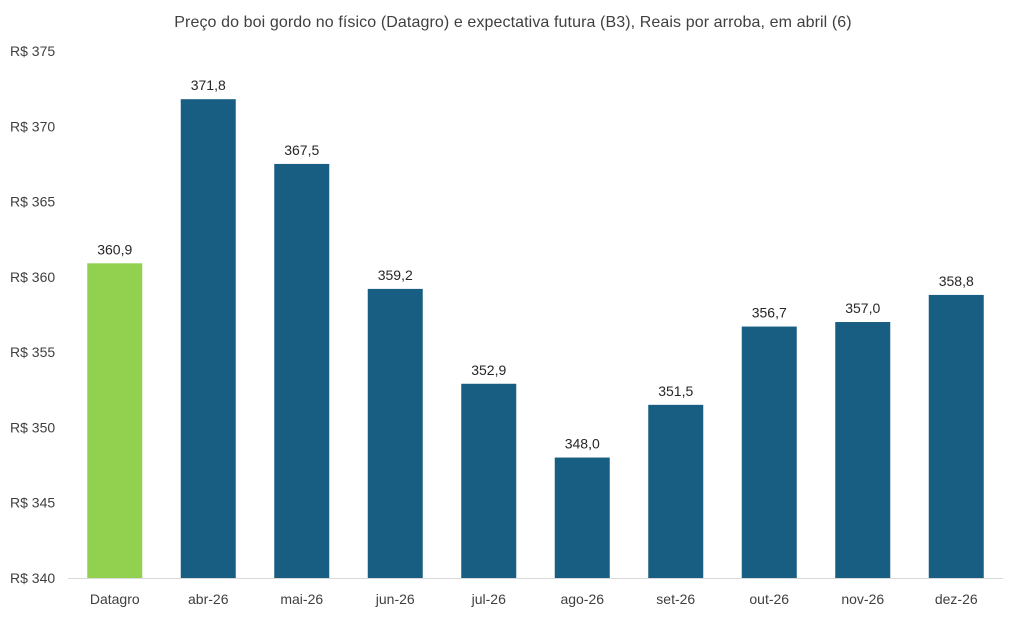 This screenshot has width=1026, height=629. What do you see at coordinates (301, 599) in the screenshot?
I see `x-tick-label: mai-26` at bounding box center [301, 599].